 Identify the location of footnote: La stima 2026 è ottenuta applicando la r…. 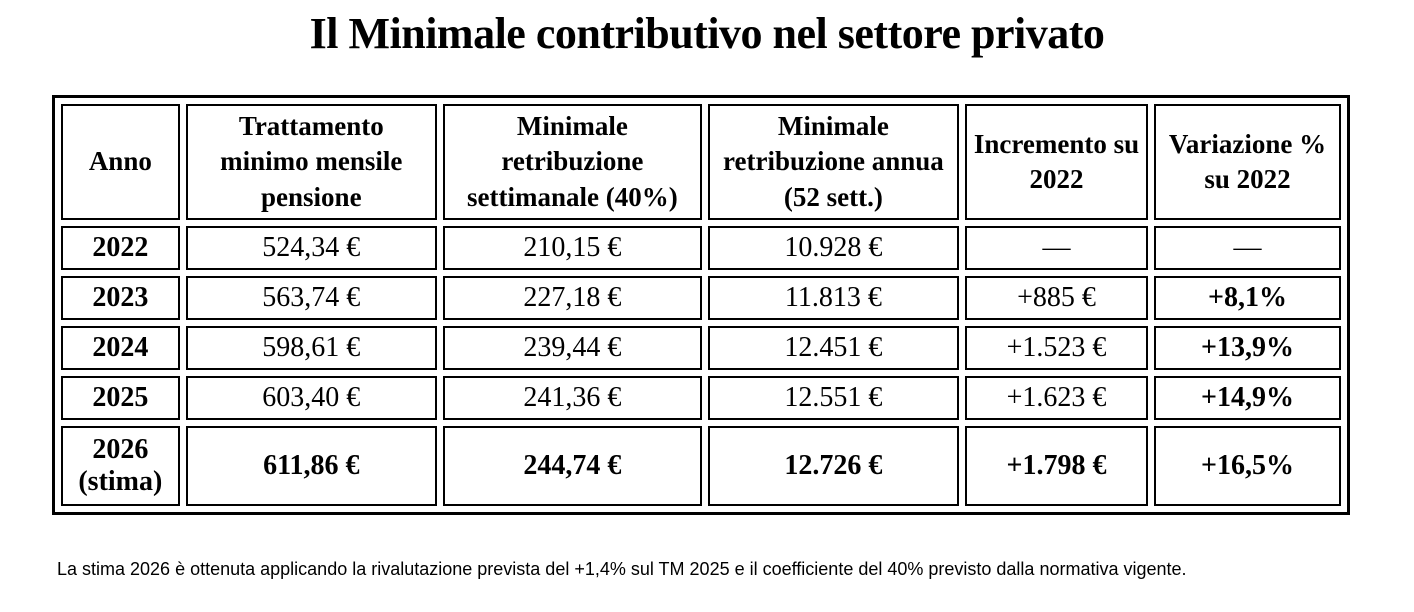
(622, 569).